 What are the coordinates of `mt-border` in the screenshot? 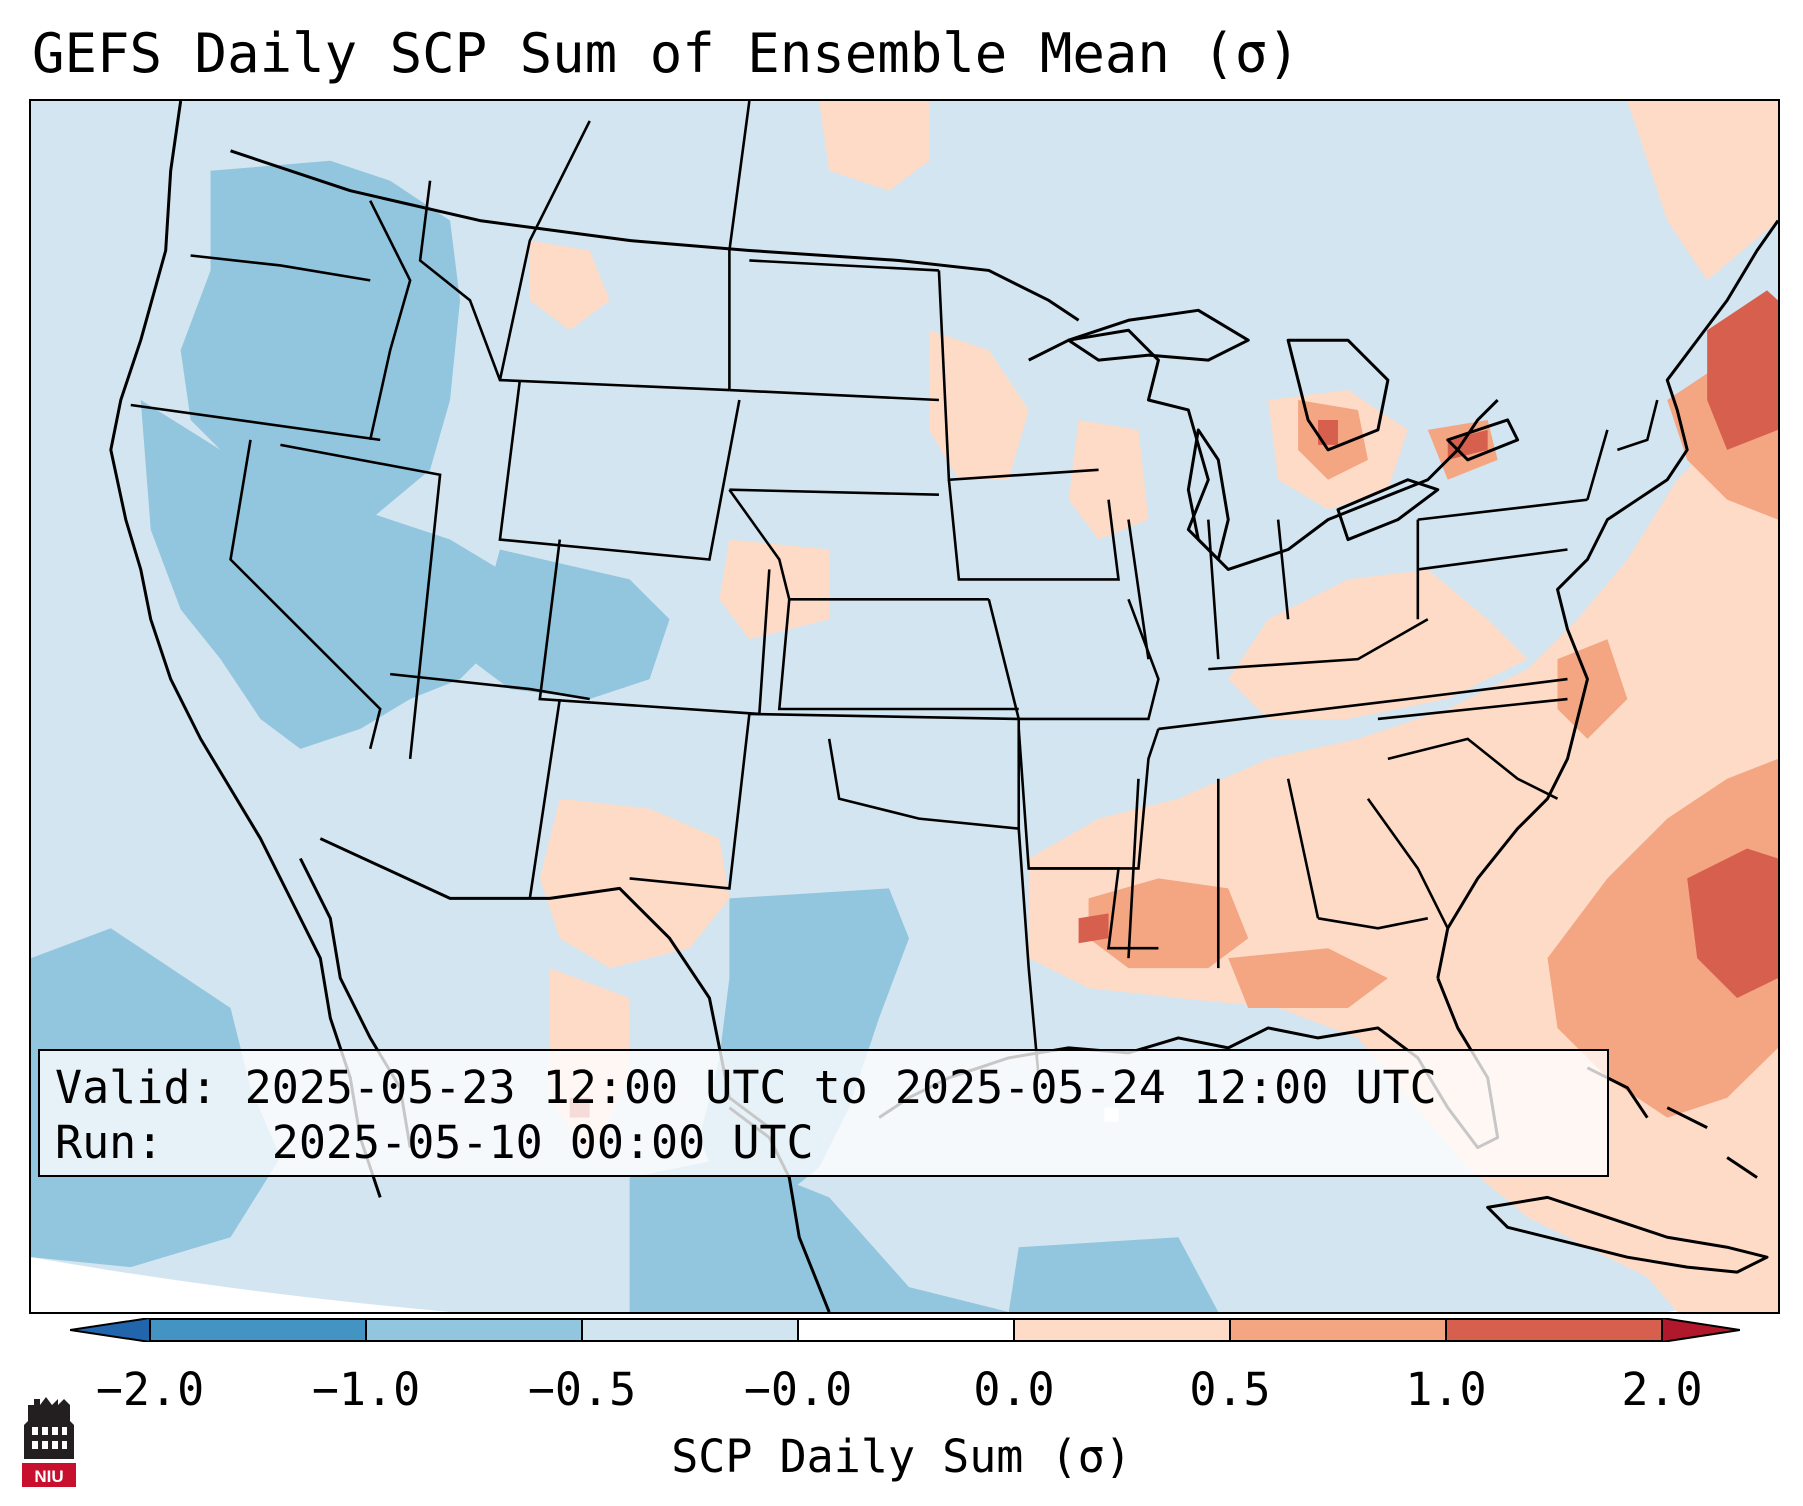 It's located at (574, 286).